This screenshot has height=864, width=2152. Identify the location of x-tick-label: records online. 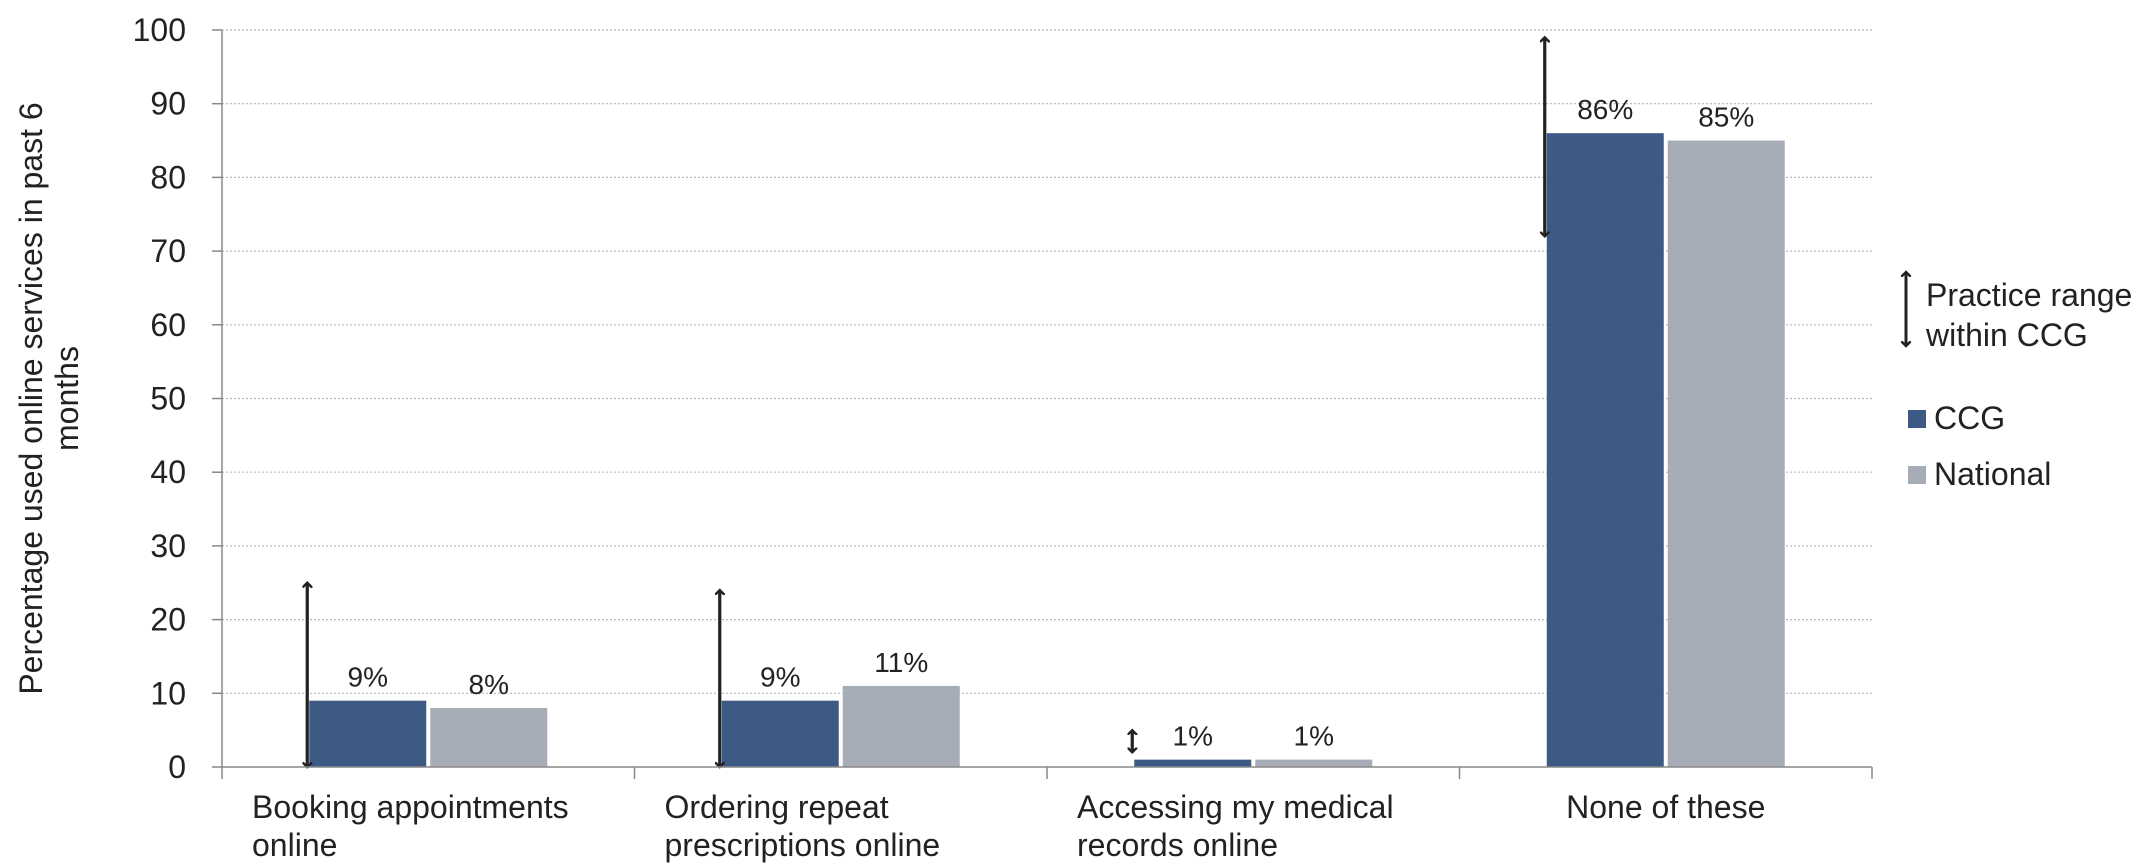
(1177, 845).